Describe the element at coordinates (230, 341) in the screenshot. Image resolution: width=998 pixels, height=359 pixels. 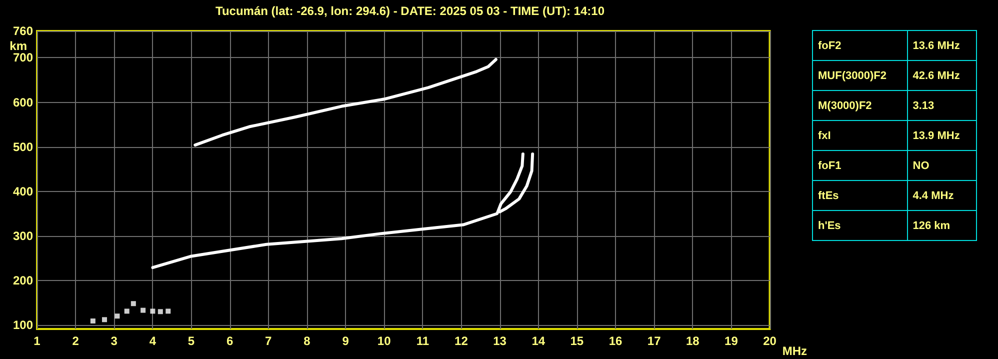
I see `x-tick-label: 6` at that location.